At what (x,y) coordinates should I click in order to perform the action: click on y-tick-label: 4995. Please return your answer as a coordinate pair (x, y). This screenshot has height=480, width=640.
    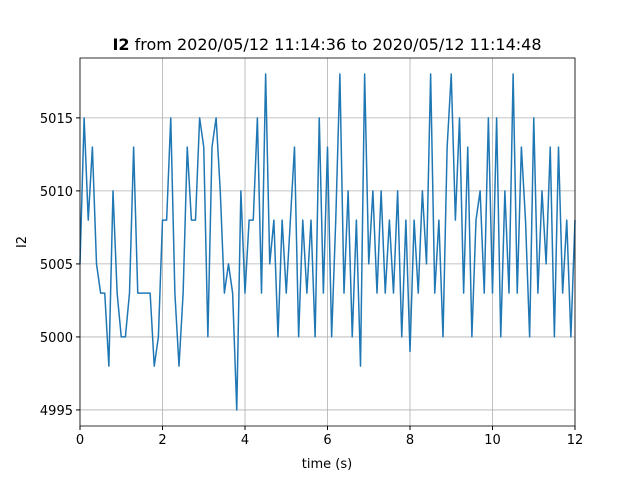
    Looking at the image, I should click on (56, 411).